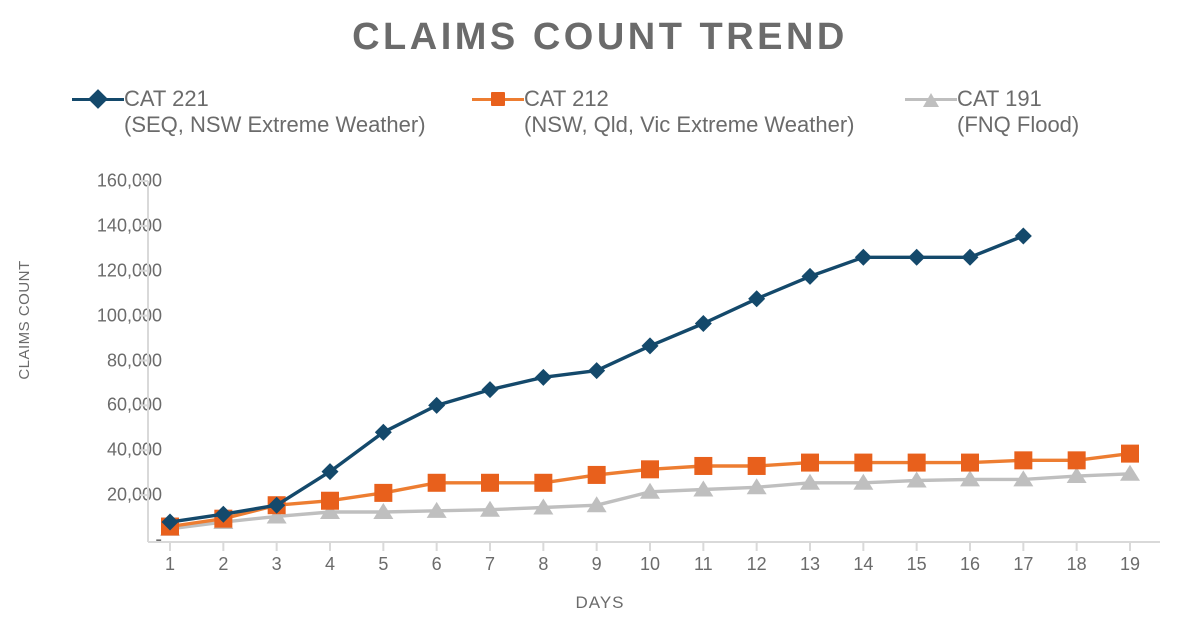 This screenshot has height=642, width=1200. Describe the element at coordinates (490, 564) in the screenshot. I see `x-axis-tick-label: 7` at that location.